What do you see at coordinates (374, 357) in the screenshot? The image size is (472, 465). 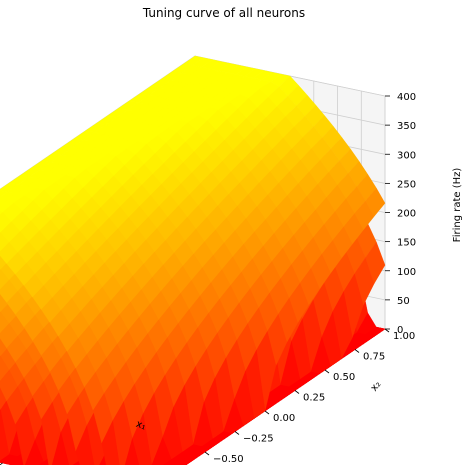 I see `y-tick-label: 0.75` at bounding box center [374, 357].